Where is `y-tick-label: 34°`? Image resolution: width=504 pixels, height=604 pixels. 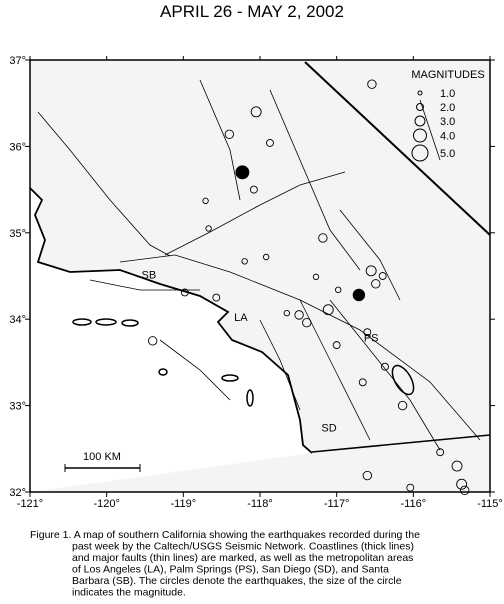 y-tick-label: 34° is located at coordinates (17, 320).